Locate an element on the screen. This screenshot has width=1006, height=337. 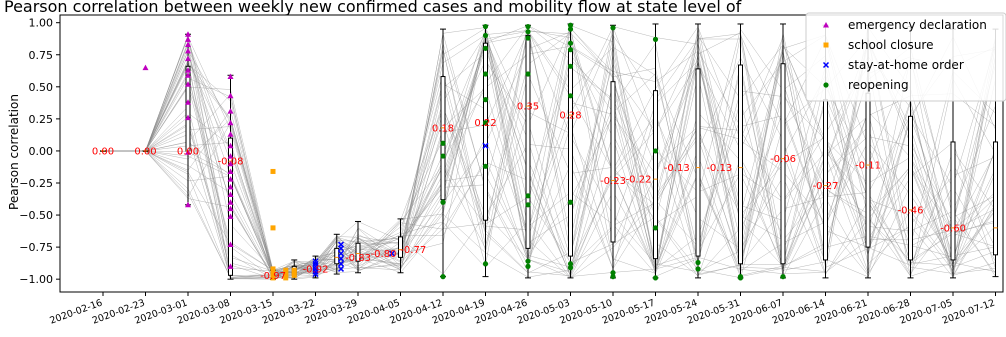
median-value-label: -0.97 is located at coordinates (273, 276).